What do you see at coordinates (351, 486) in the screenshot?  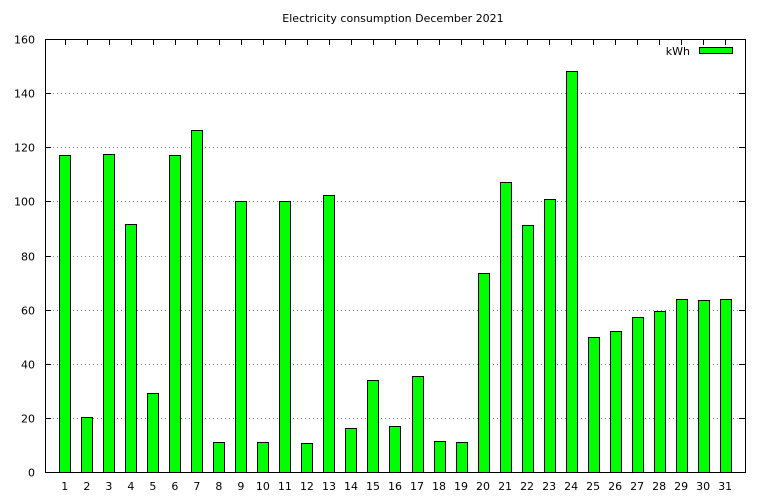 I see `x-tick-label: 14` at bounding box center [351, 486].